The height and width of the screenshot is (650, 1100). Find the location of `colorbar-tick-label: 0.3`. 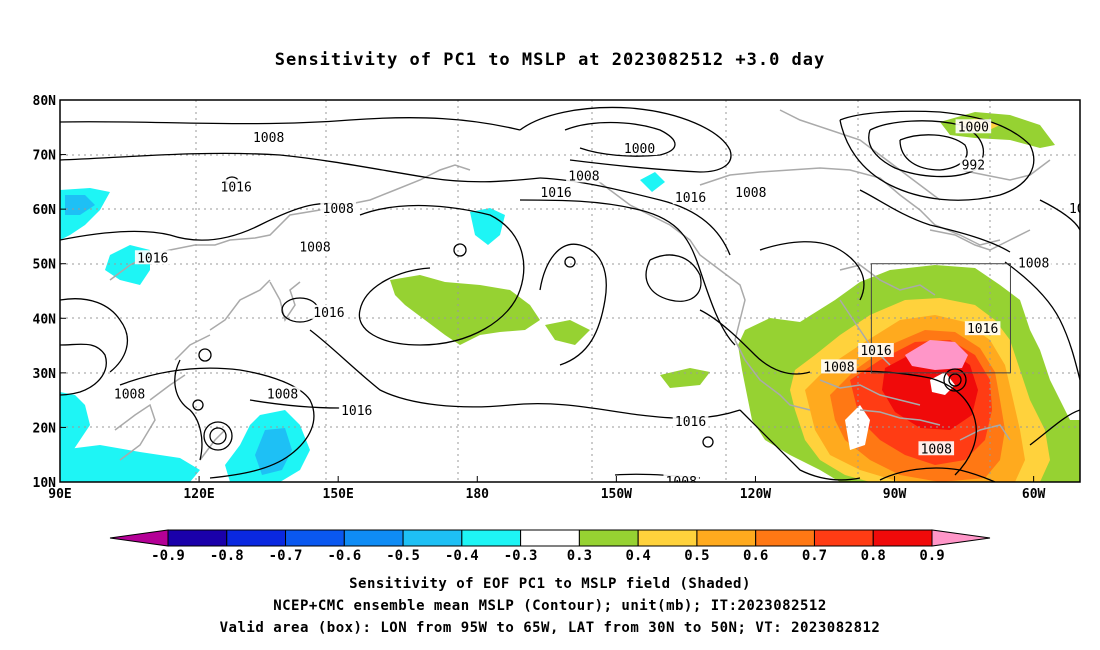

colorbar-tick-label: 0.3 is located at coordinates (579, 556).